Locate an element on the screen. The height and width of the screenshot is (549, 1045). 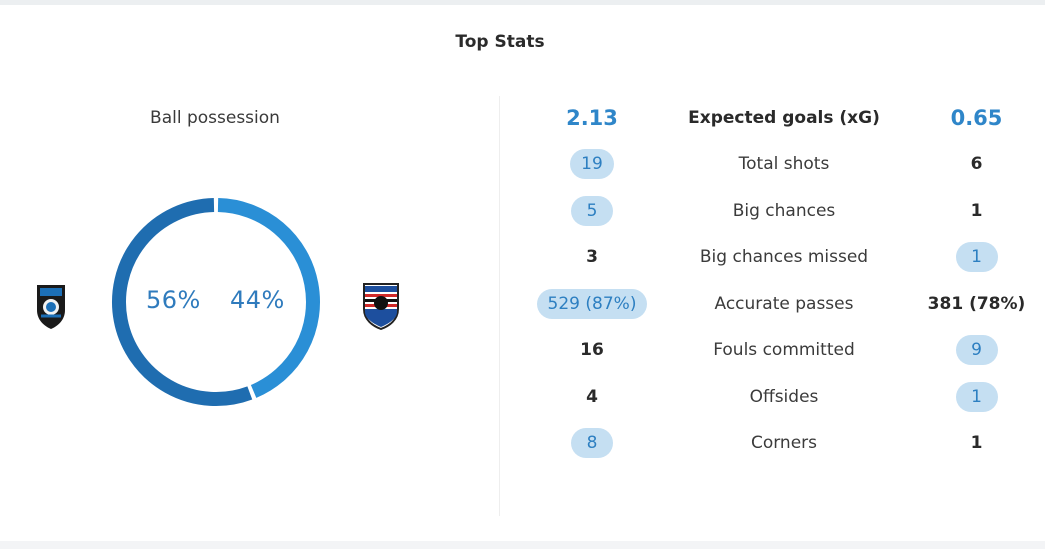
sampdoria-crest-icon is located at coordinates (381, 306).